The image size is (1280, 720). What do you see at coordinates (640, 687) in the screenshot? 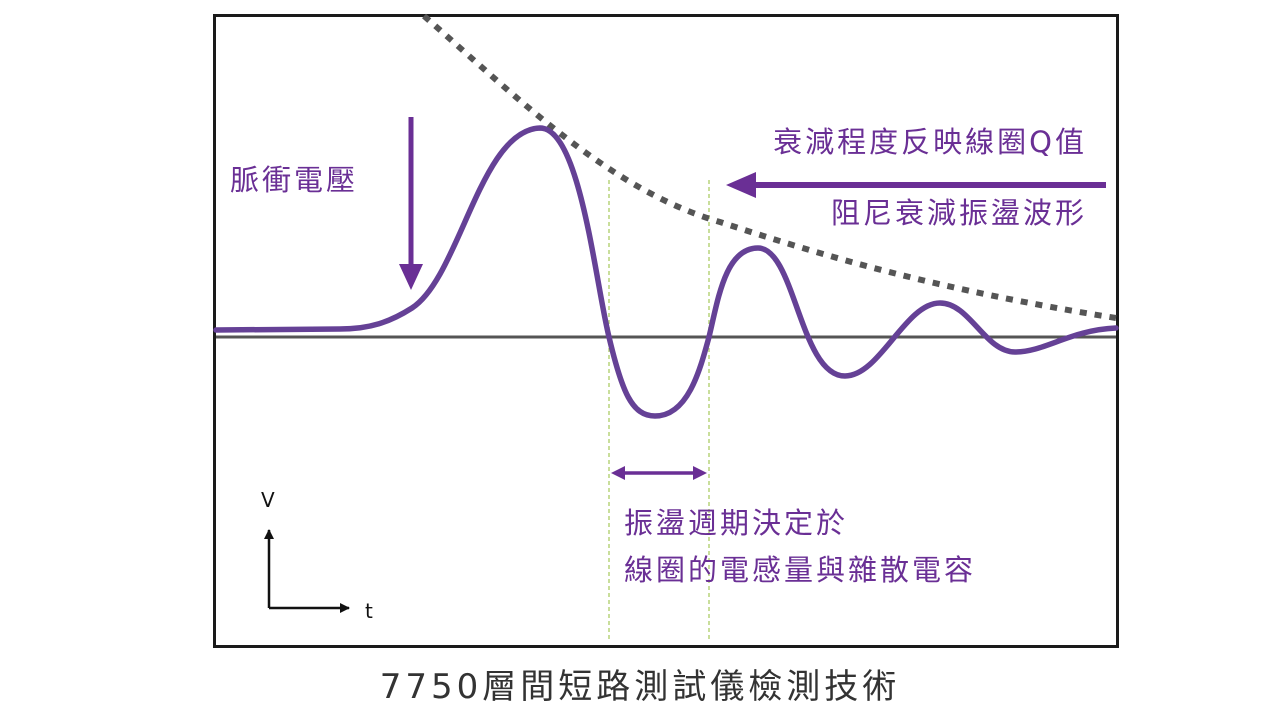
I see `caption: 7750層間短路測試儀檢測技術` at bounding box center [640, 687].